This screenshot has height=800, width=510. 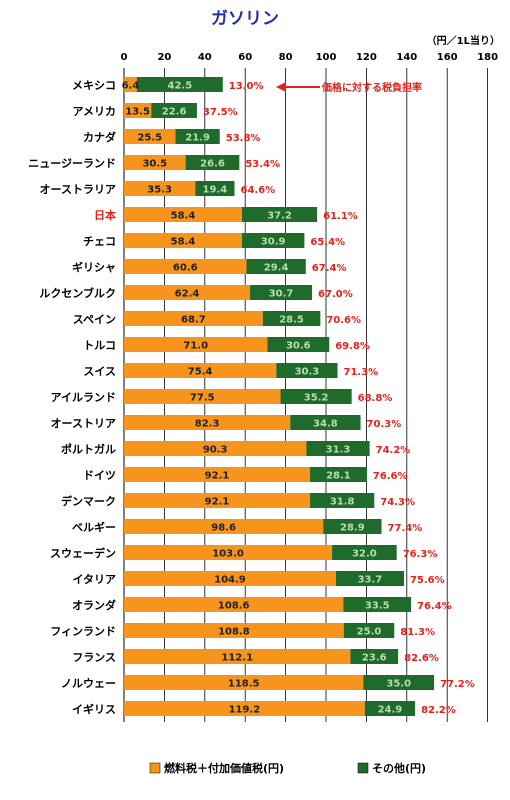 I want to click on data-label-fuel-tax: 25.5, so click(x=149, y=138).